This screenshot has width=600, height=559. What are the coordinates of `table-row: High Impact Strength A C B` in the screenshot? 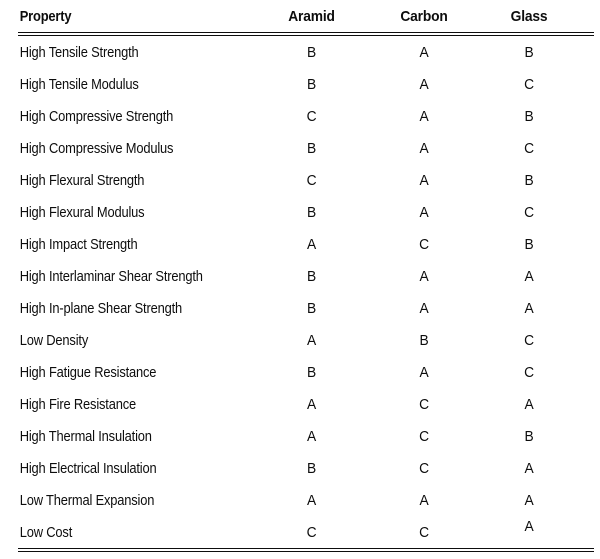 It's located at (306, 244).